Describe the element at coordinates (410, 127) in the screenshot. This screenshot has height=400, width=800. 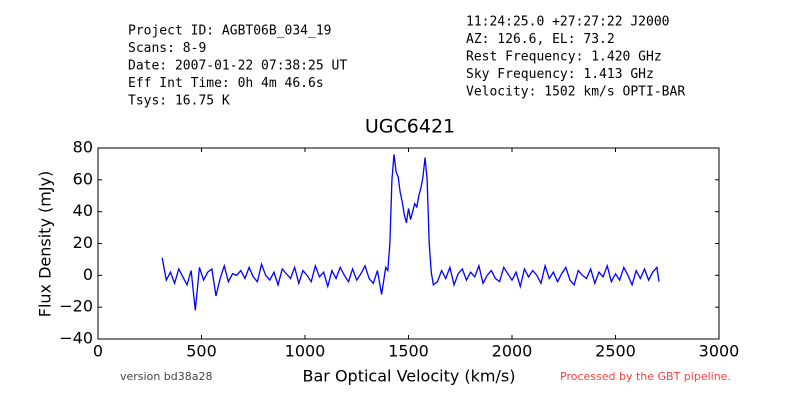
I see `chart-title: UGC6421` at that location.